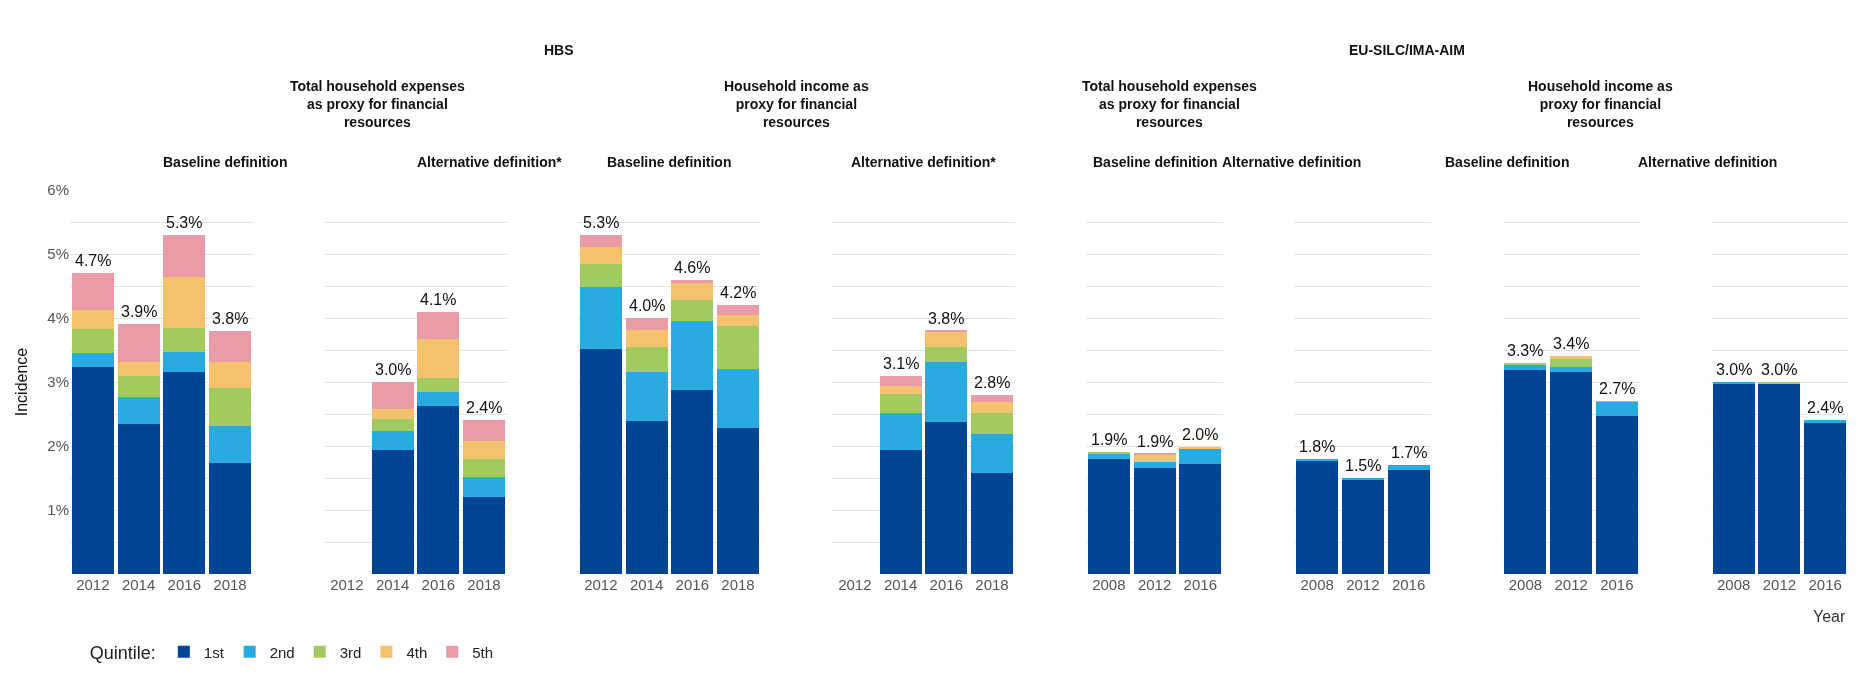 The height and width of the screenshot is (679, 1858). Describe the element at coordinates (1409, 452) in the screenshot. I see `total-label: 1.7%` at that location.